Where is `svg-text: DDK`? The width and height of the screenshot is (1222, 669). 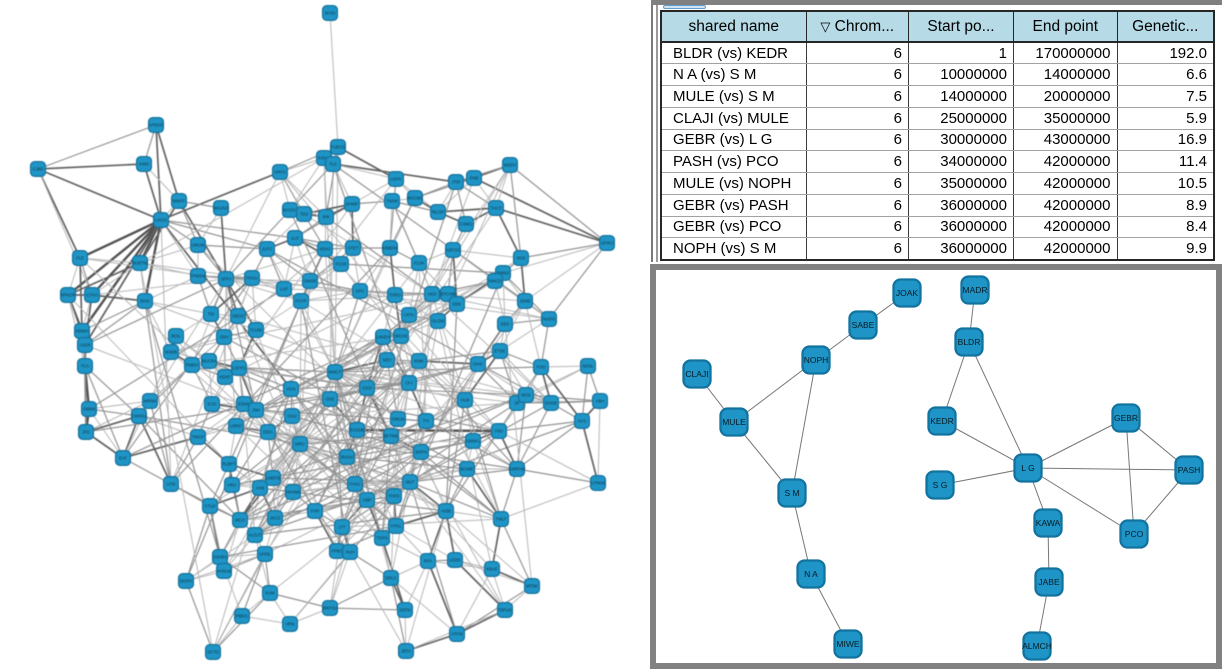
svg-text: DDK is located at coordinates (457, 304).